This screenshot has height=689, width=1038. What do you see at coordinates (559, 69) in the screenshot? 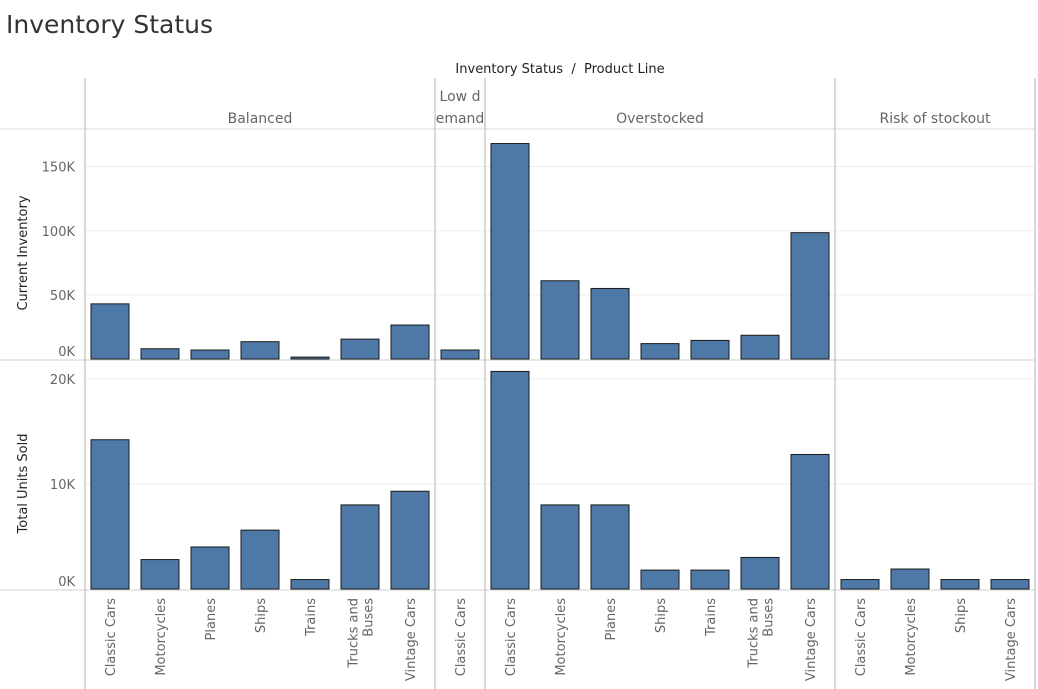
I see `column-header: Inventory Status / Product Line` at bounding box center [559, 69].